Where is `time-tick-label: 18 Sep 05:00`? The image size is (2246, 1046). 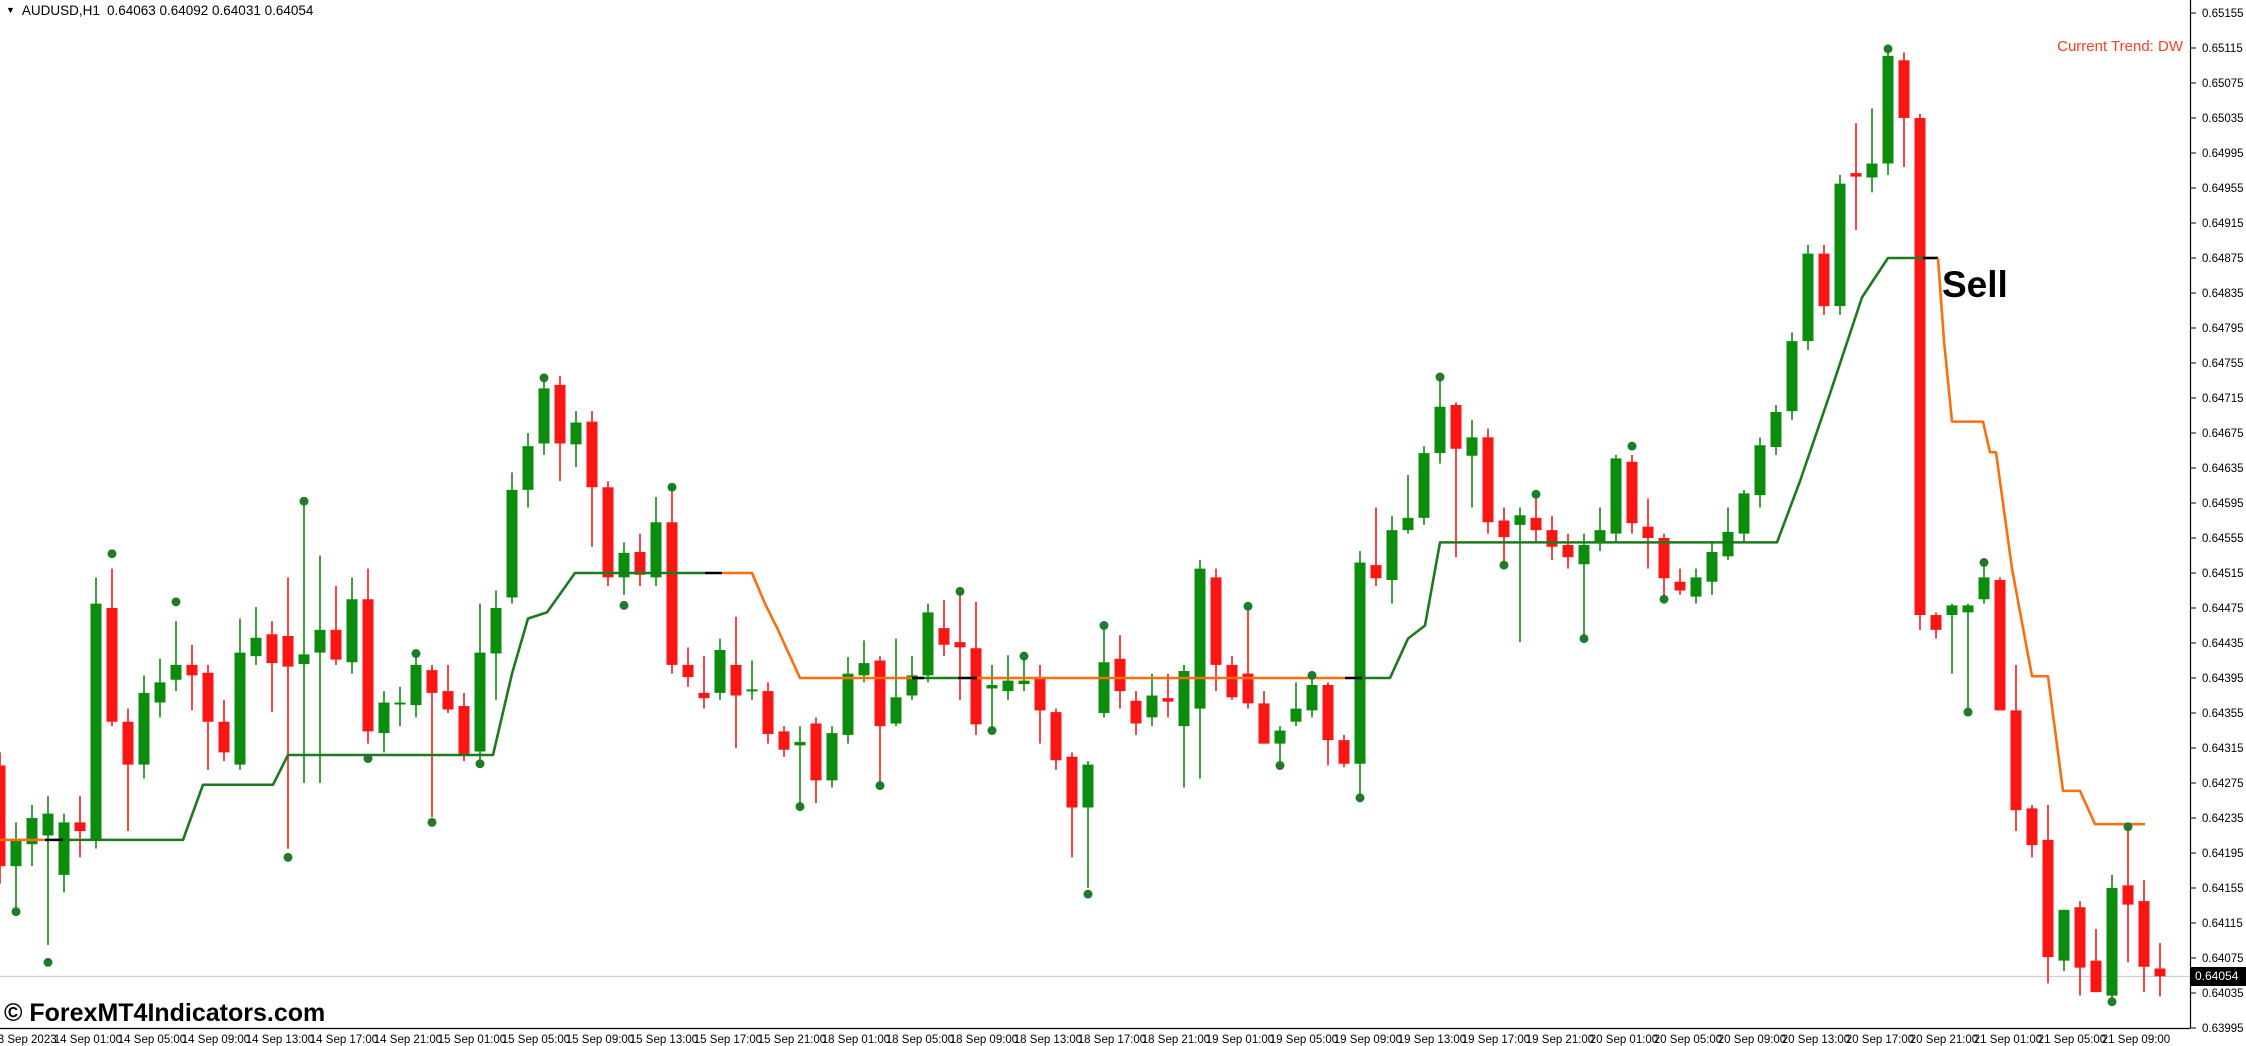 time-tick-label: 18 Sep 05:00 is located at coordinates (920, 1040).